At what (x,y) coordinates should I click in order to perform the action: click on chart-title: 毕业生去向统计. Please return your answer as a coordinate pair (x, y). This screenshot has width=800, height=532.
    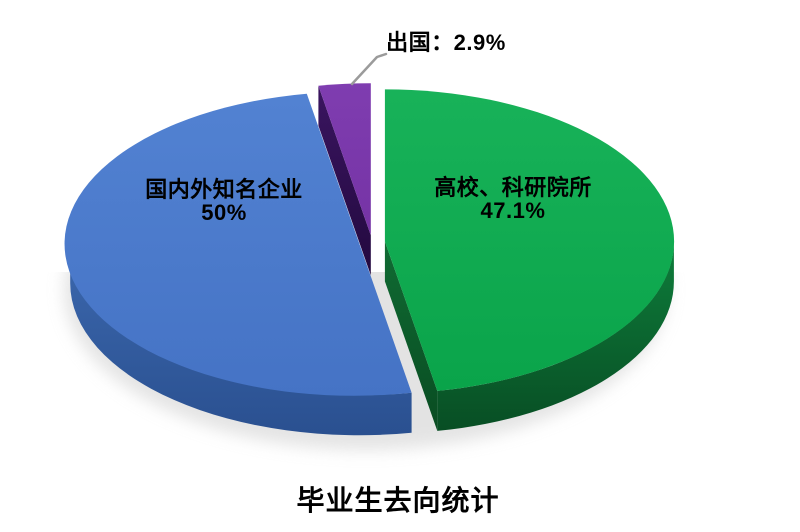
    Looking at the image, I should click on (398, 500).